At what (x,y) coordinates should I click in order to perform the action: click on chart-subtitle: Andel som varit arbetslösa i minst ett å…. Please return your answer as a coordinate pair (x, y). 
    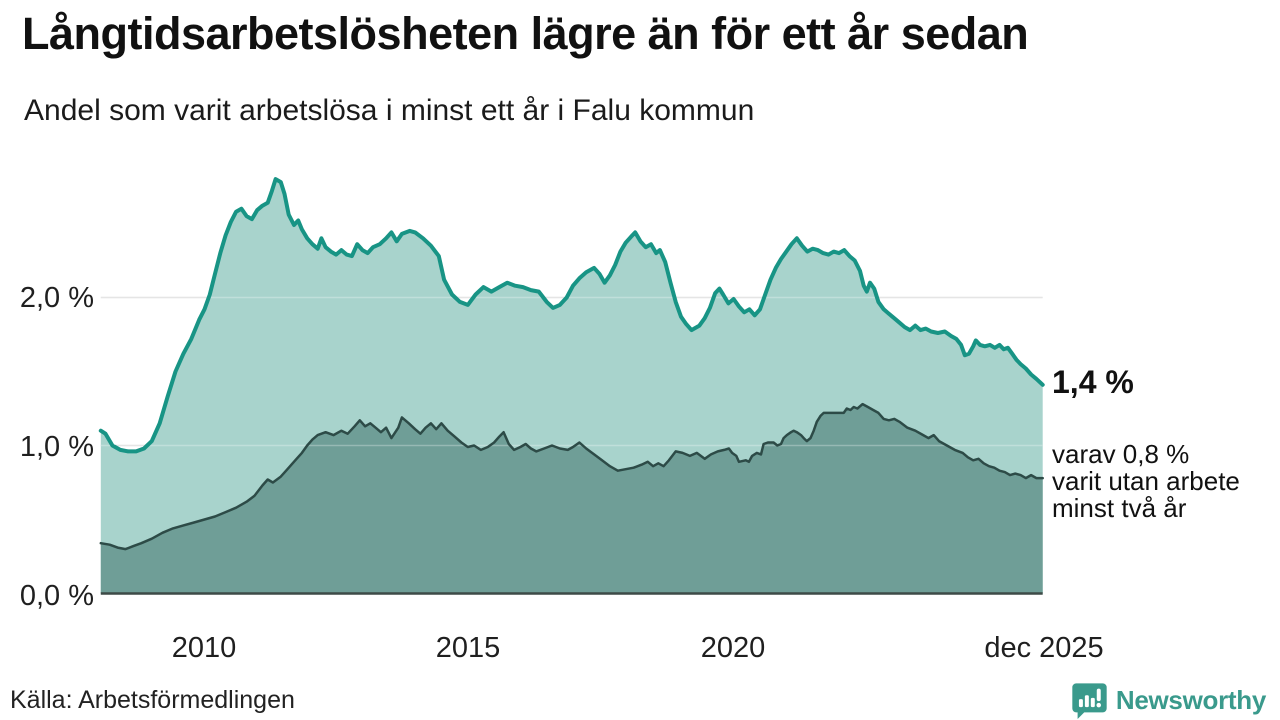
    Looking at the image, I should click on (389, 110).